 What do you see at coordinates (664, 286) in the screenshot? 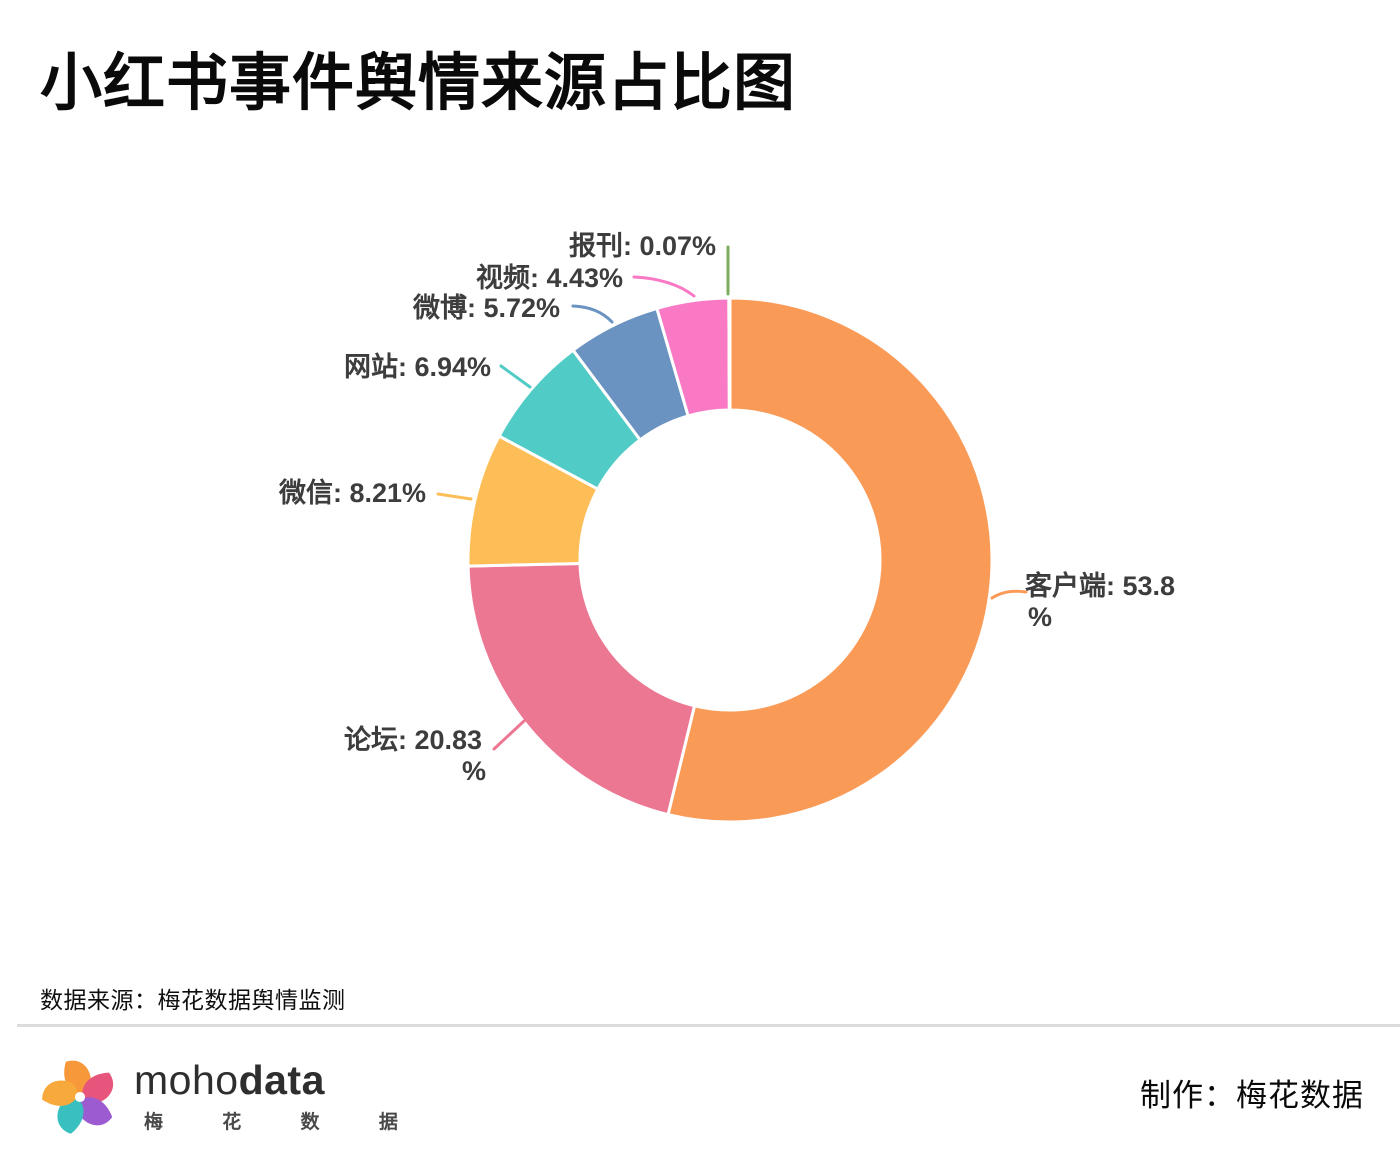
I see `leader-line-video` at bounding box center [664, 286].